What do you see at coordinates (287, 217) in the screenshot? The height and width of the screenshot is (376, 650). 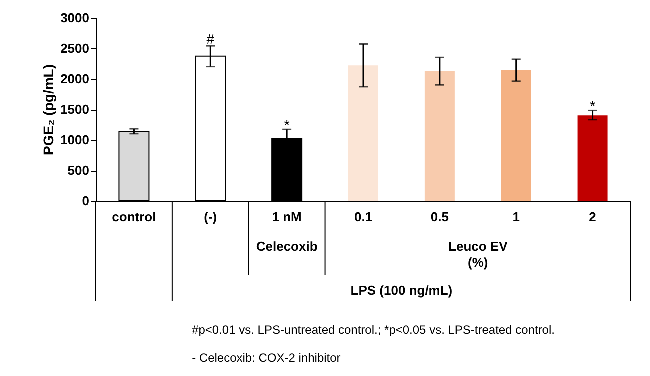 I see `x-tick-label: 1 nM` at bounding box center [287, 217].